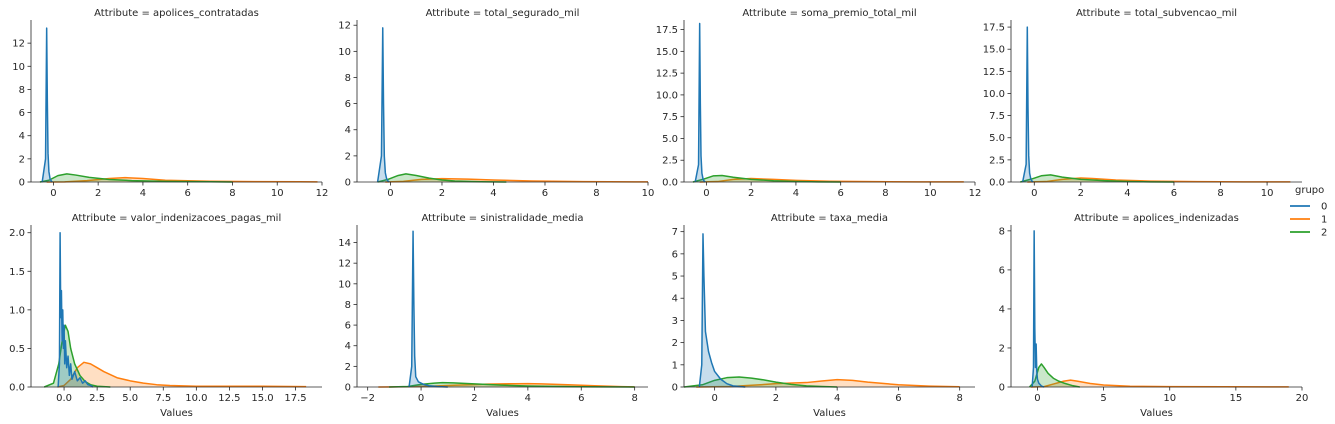 The width and height of the screenshot is (1335, 424). Describe the element at coordinates (502, 218) in the screenshot. I see `panel-title: Attribute = sinistralidade_media` at that location.